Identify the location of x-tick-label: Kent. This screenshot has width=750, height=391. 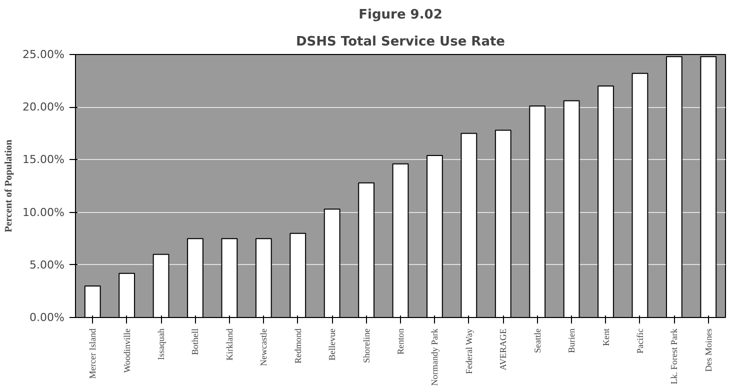
(605, 337).